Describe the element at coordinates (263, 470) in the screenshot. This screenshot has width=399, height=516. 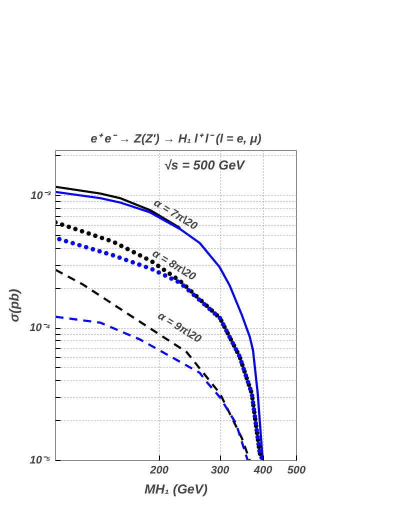
I see `x-tick-label: 400` at that location.